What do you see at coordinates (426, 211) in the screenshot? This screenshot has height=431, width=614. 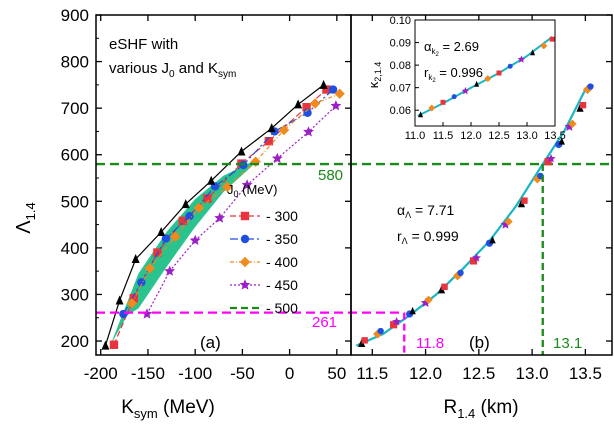 I see `panel-b-fit-alpha: αΛ = 7.71` at bounding box center [426, 211].